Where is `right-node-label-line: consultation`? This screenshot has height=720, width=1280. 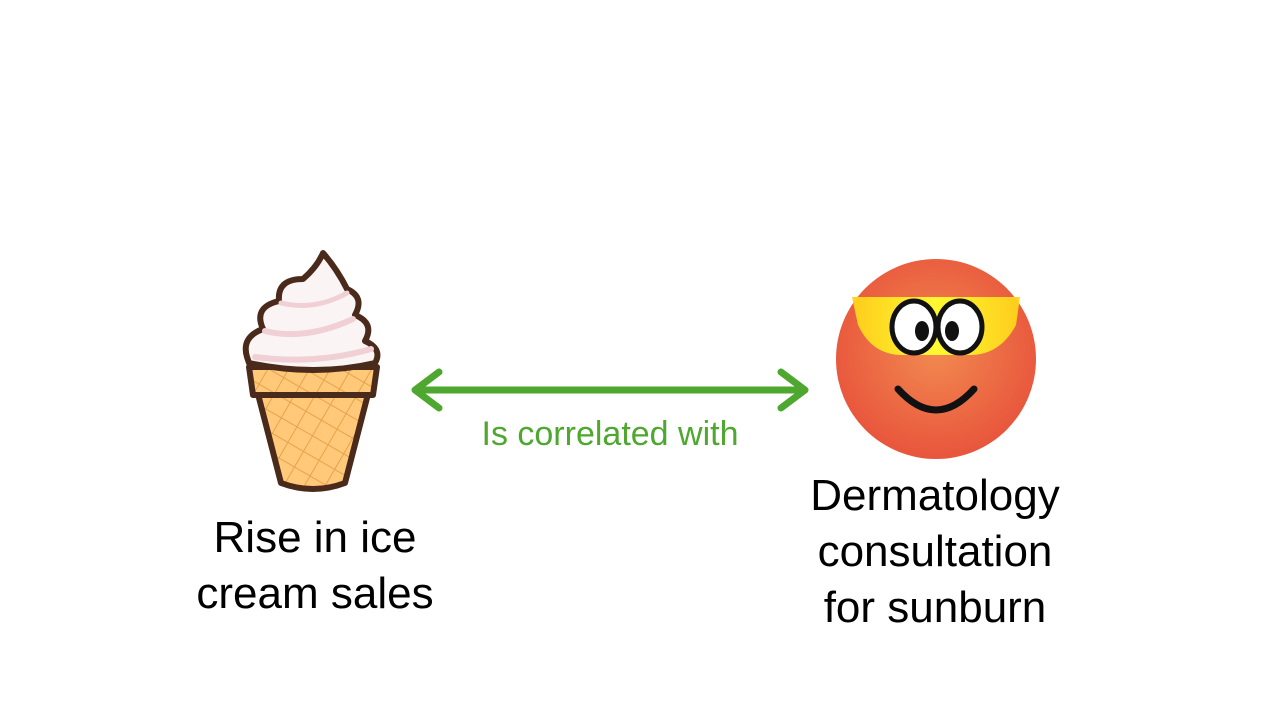 right-node-label-line: consultation is located at coordinates (935, 551).